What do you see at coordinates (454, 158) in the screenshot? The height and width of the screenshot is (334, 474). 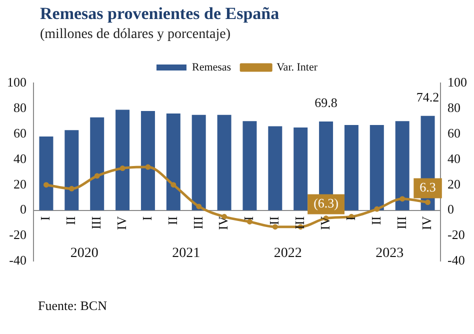 I see `y2-tick-label: 40` at bounding box center [454, 158].